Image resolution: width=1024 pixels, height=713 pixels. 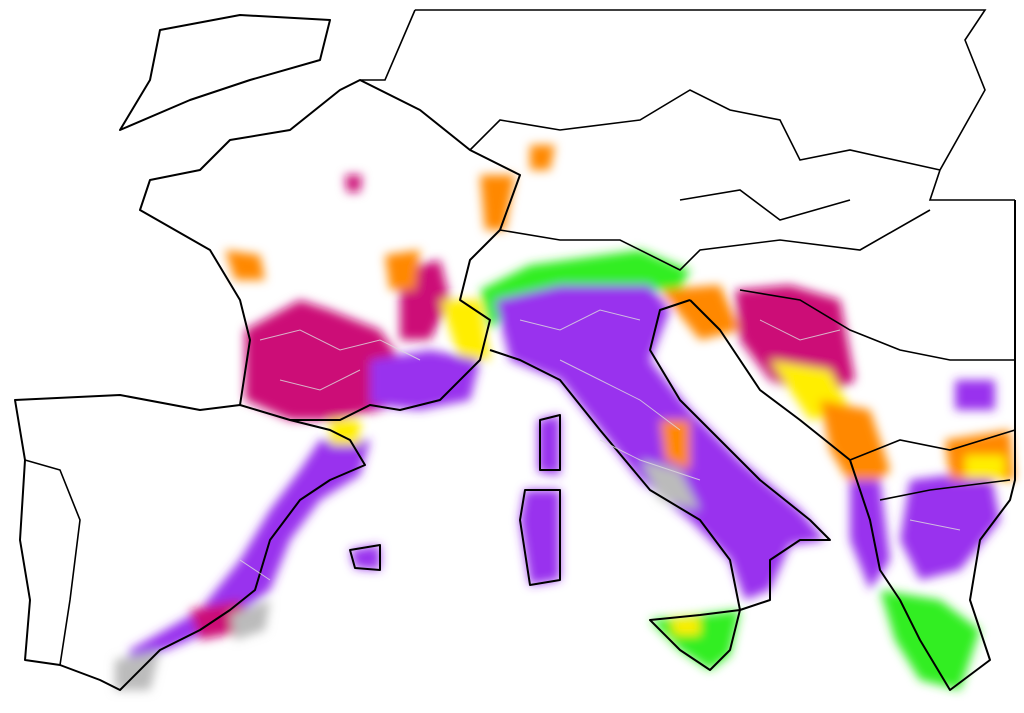 I want to click on majorca, so click(x=365, y=557).